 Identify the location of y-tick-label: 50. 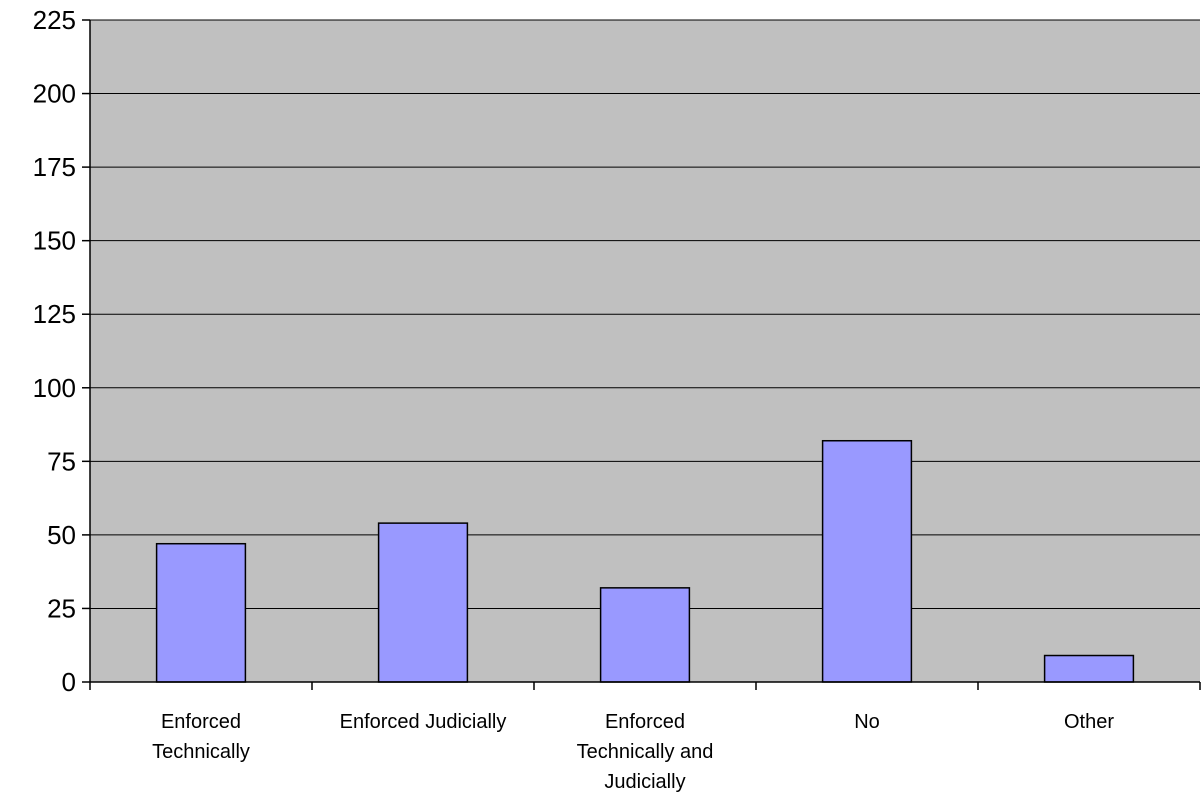
(61, 535).